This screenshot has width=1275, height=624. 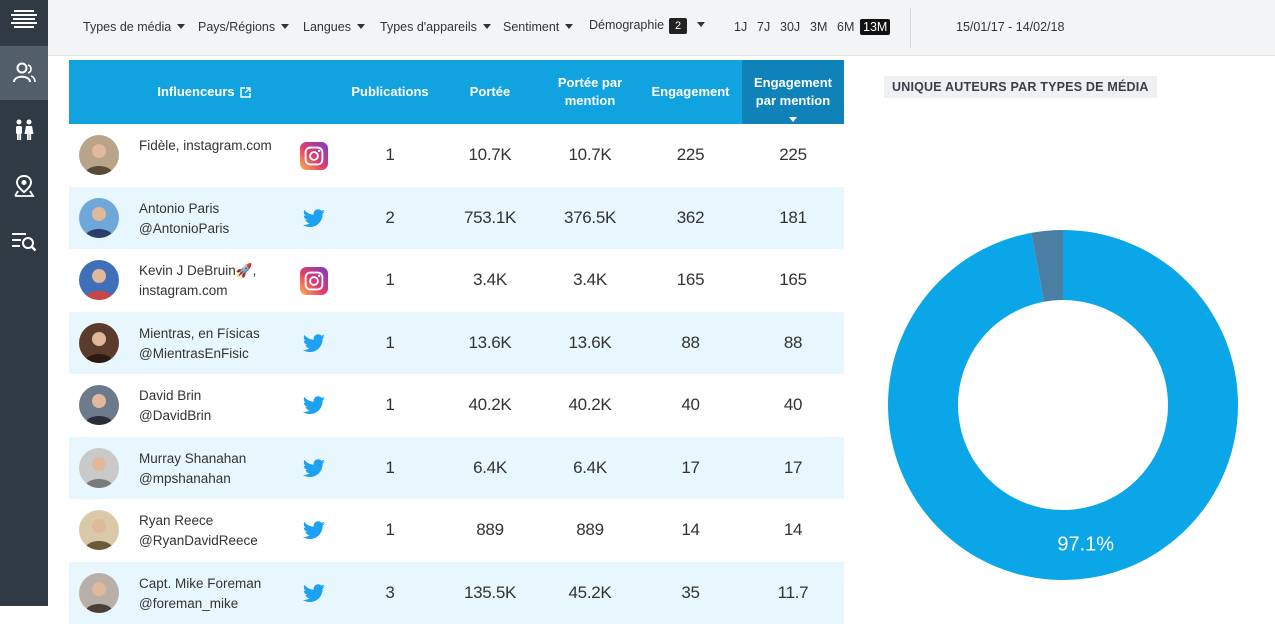 I want to click on divider, so click(x=910, y=28).